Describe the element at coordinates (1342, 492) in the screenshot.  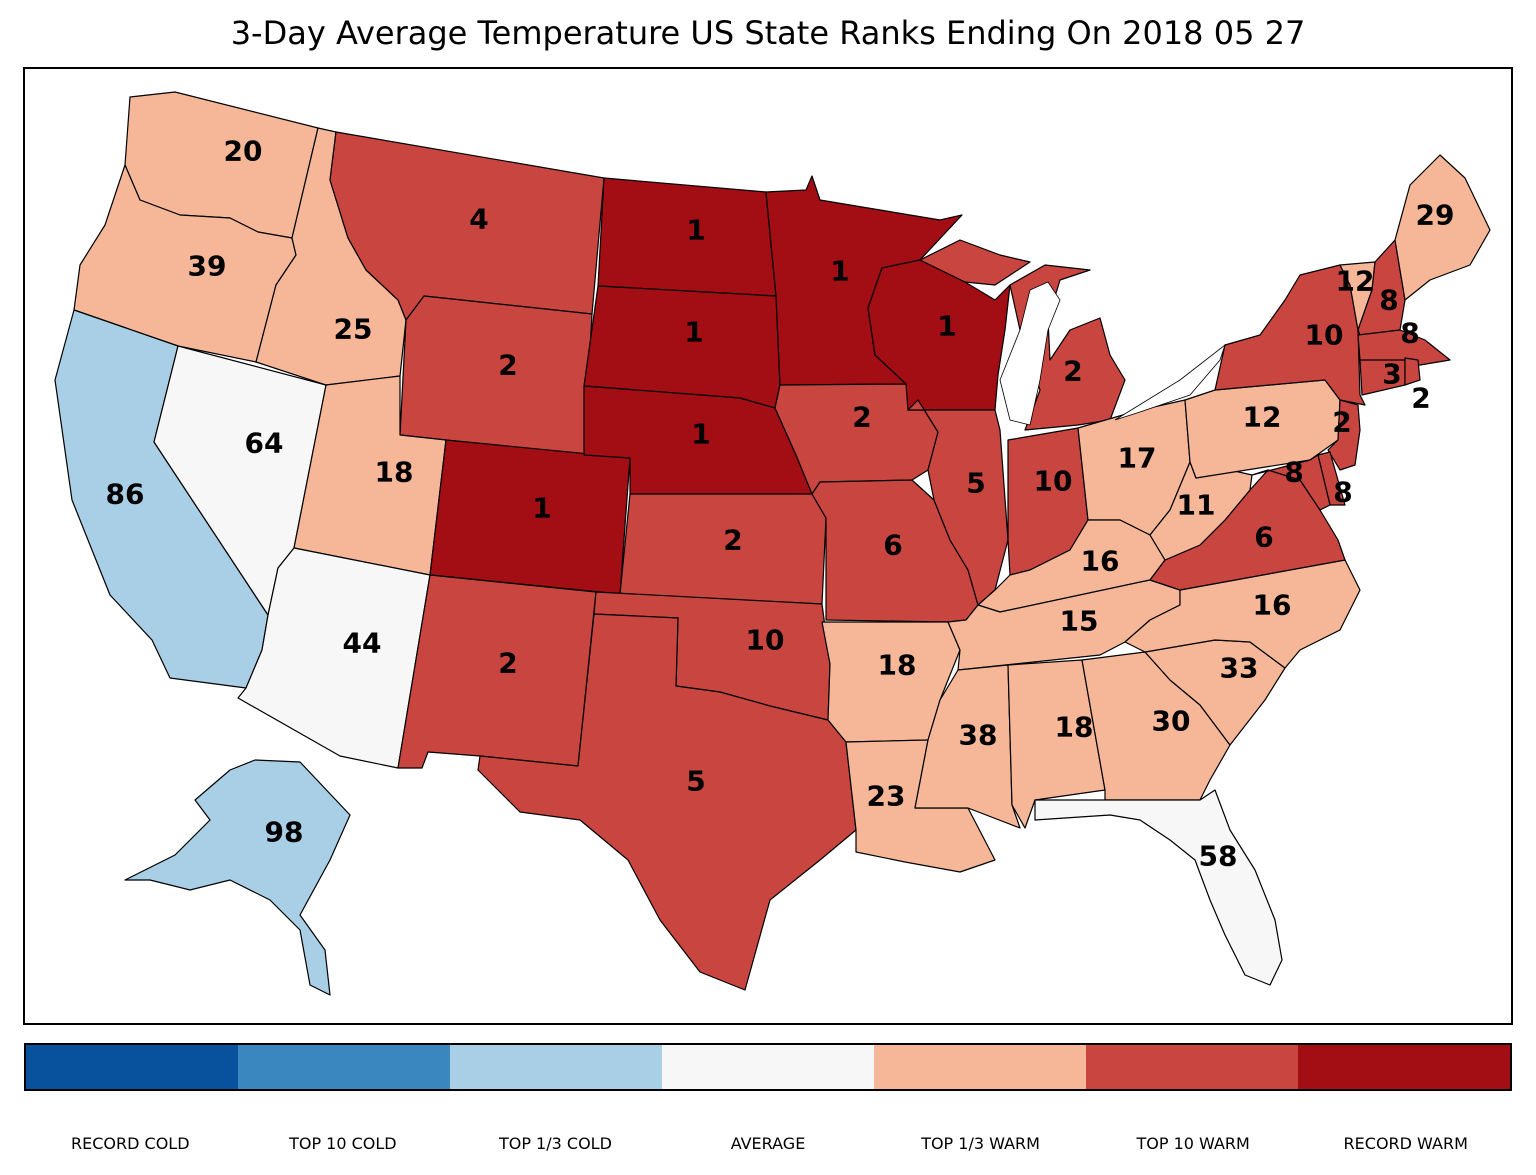
I see `rank-de: 8` at that location.